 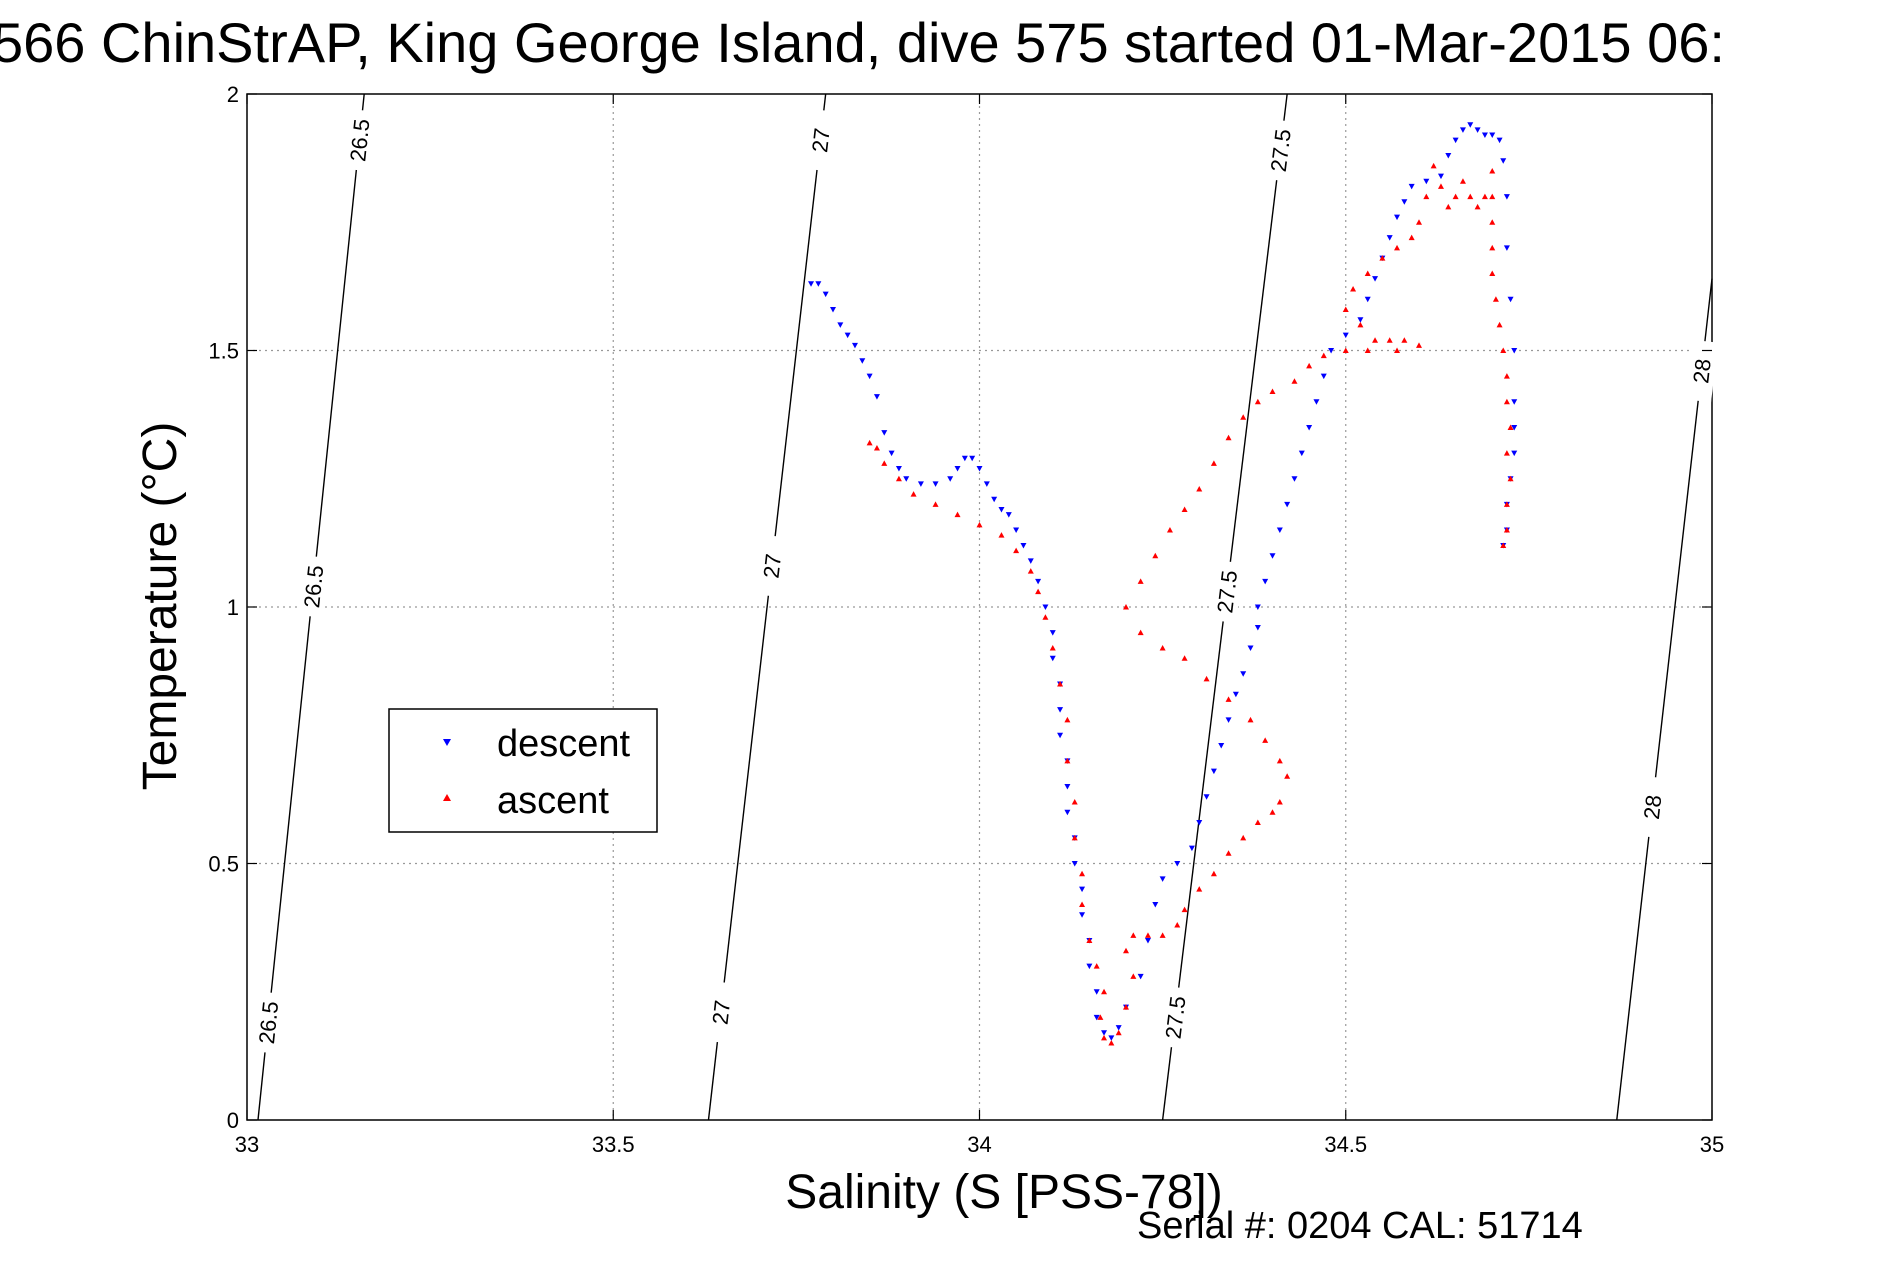 What do you see at coordinates (359, 140) in the screenshot?
I see `density-contour-label: 26.5` at bounding box center [359, 140].